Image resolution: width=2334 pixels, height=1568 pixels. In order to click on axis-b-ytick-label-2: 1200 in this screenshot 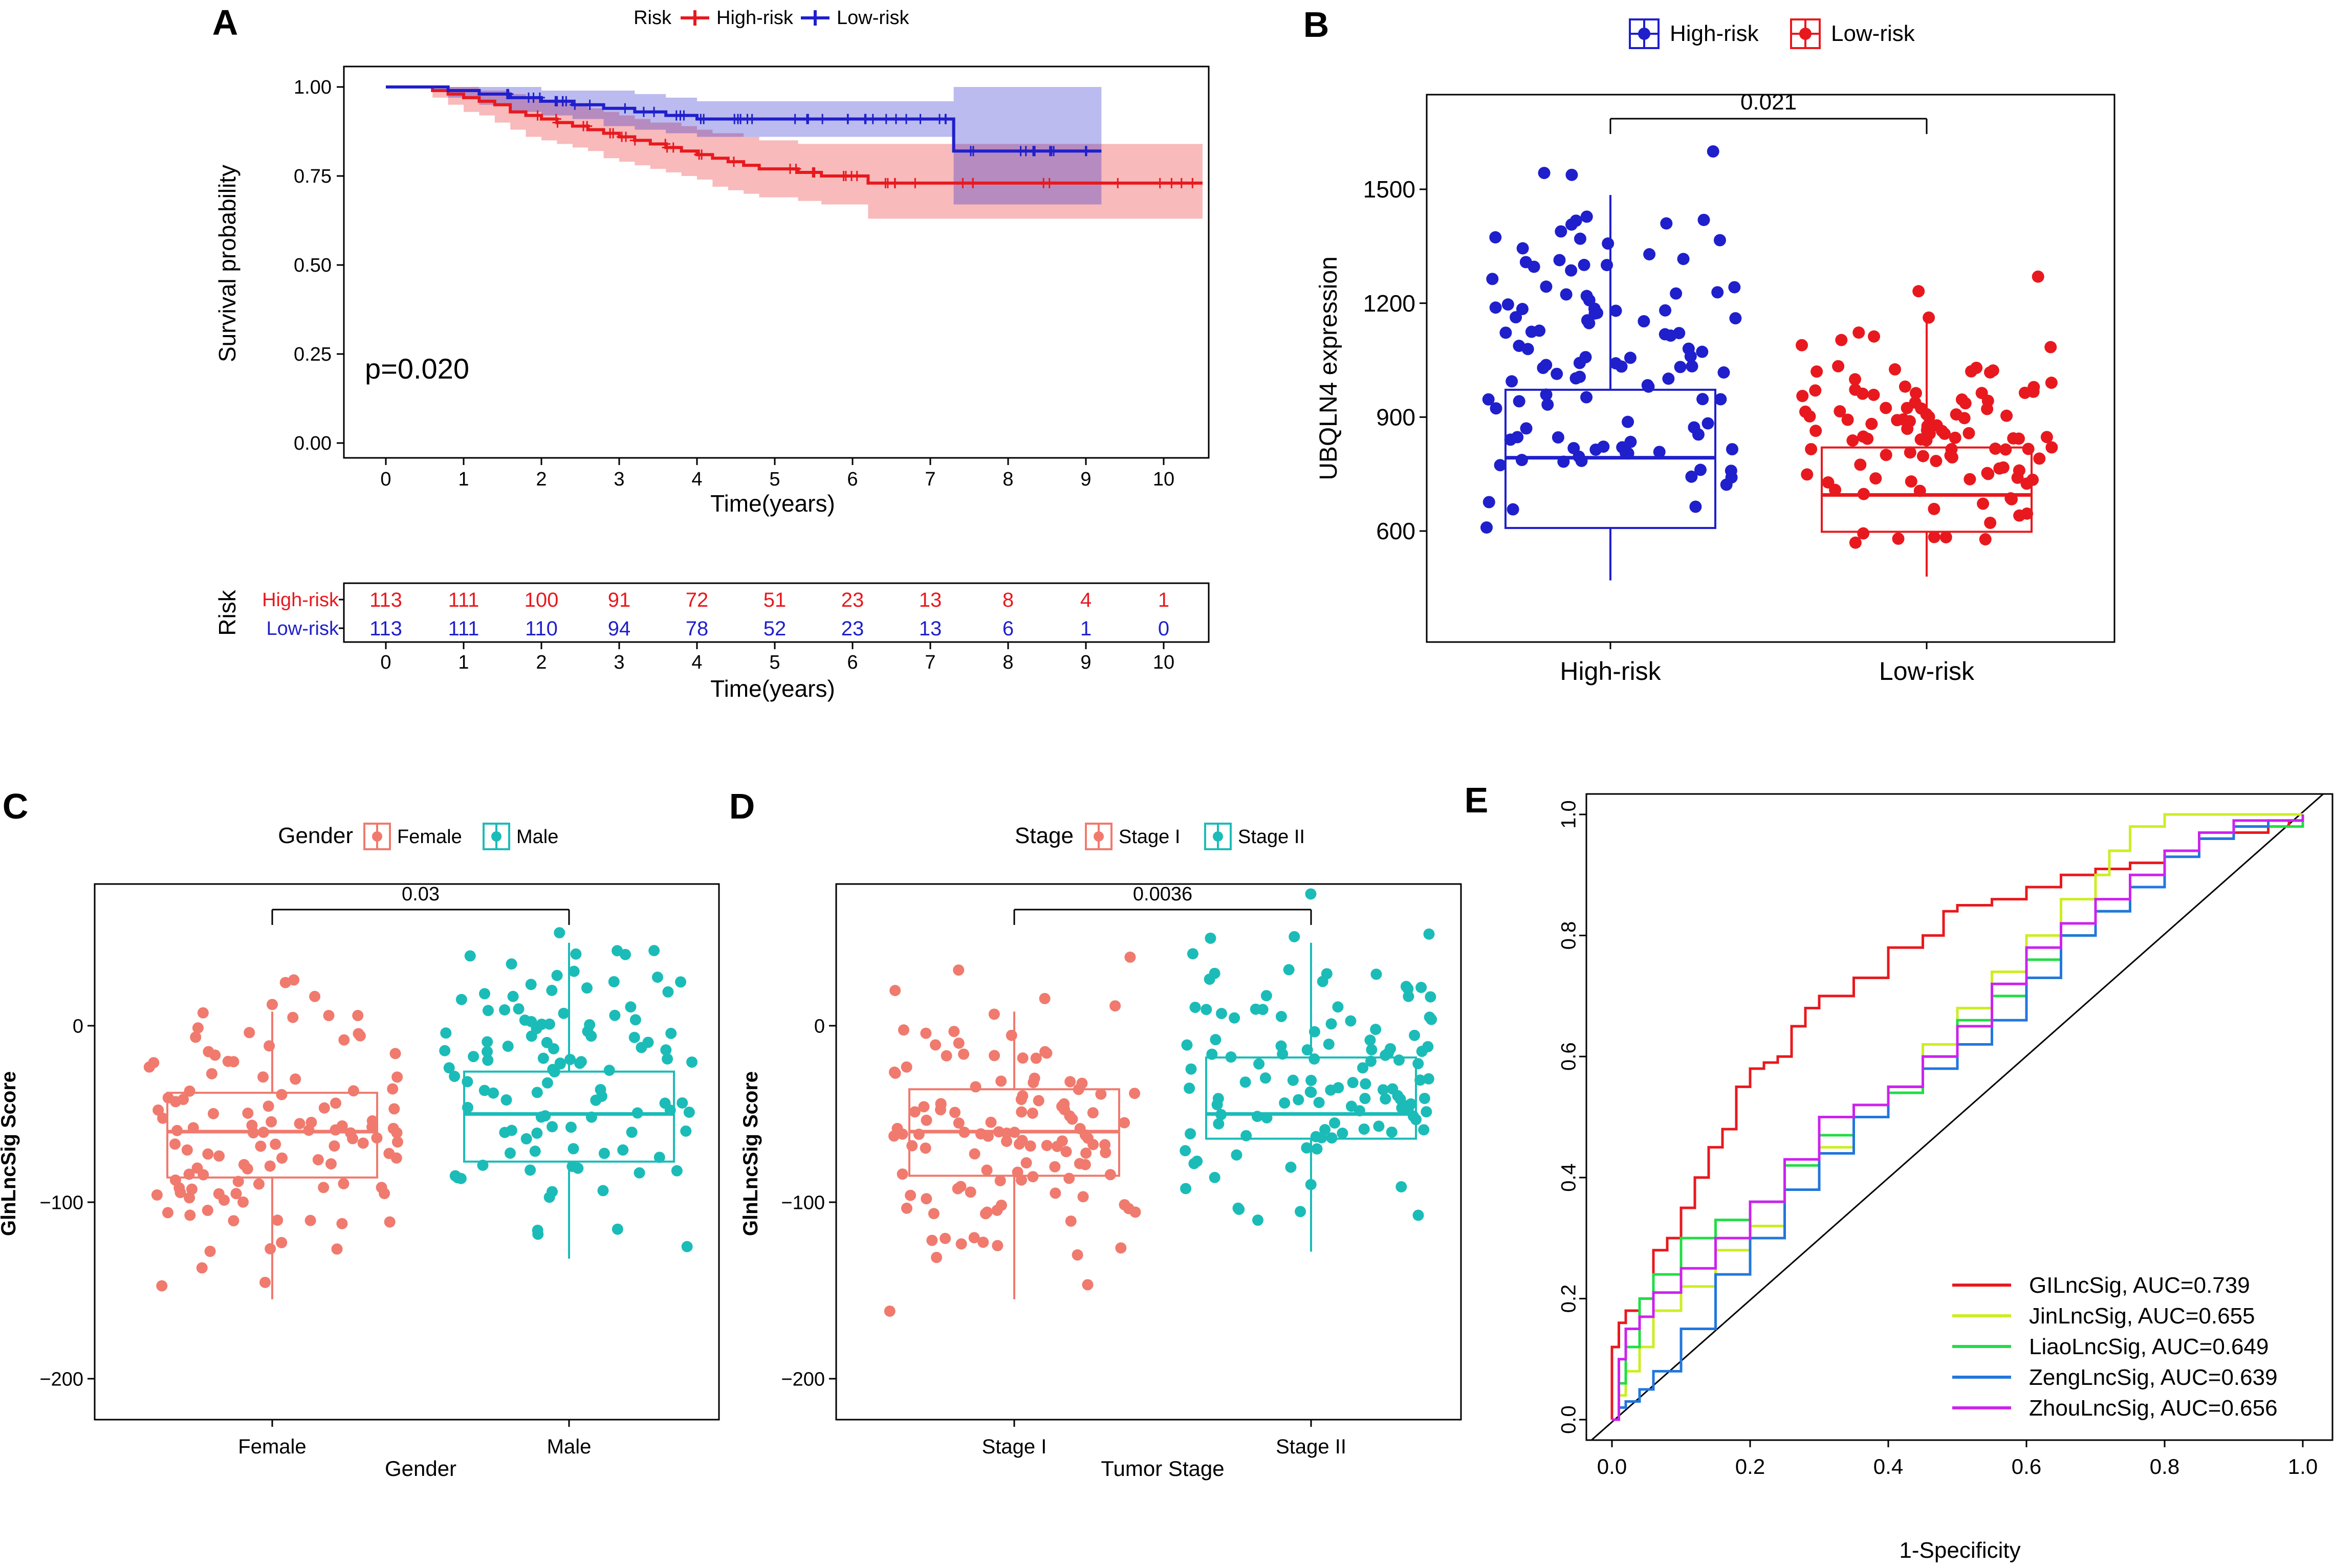, I will do `click(1389, 303)`.